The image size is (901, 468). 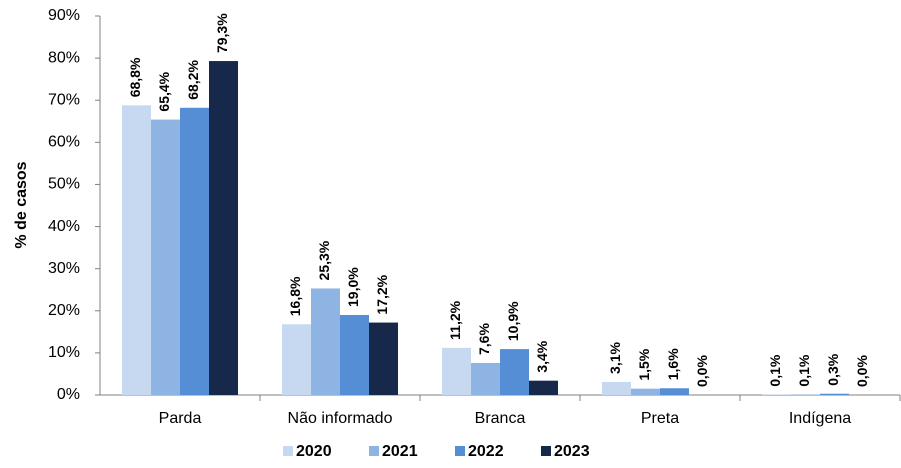 What do you see at coordinates (64, 352) in the screenshot?
I see `y-tick-label: 10%` at bounding box center [64, 352].